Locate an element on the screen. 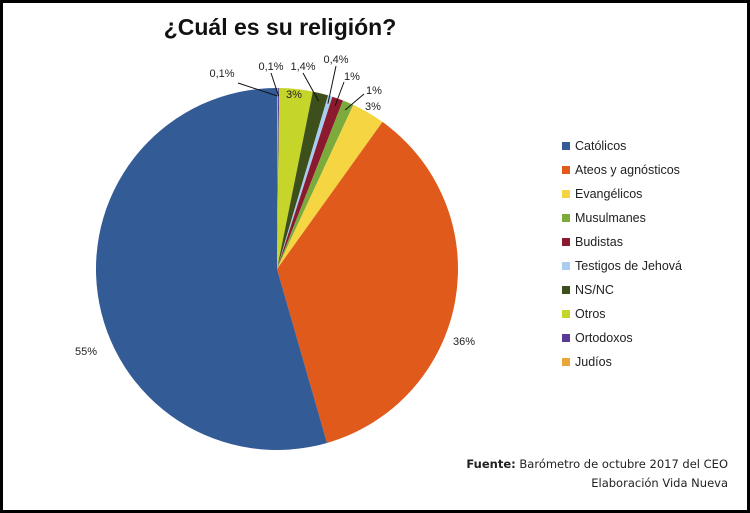 The height and width of the screenshot is (513, 750). legend-item-testigos: Testigos de Jehová is located at coordinates (622, 266).